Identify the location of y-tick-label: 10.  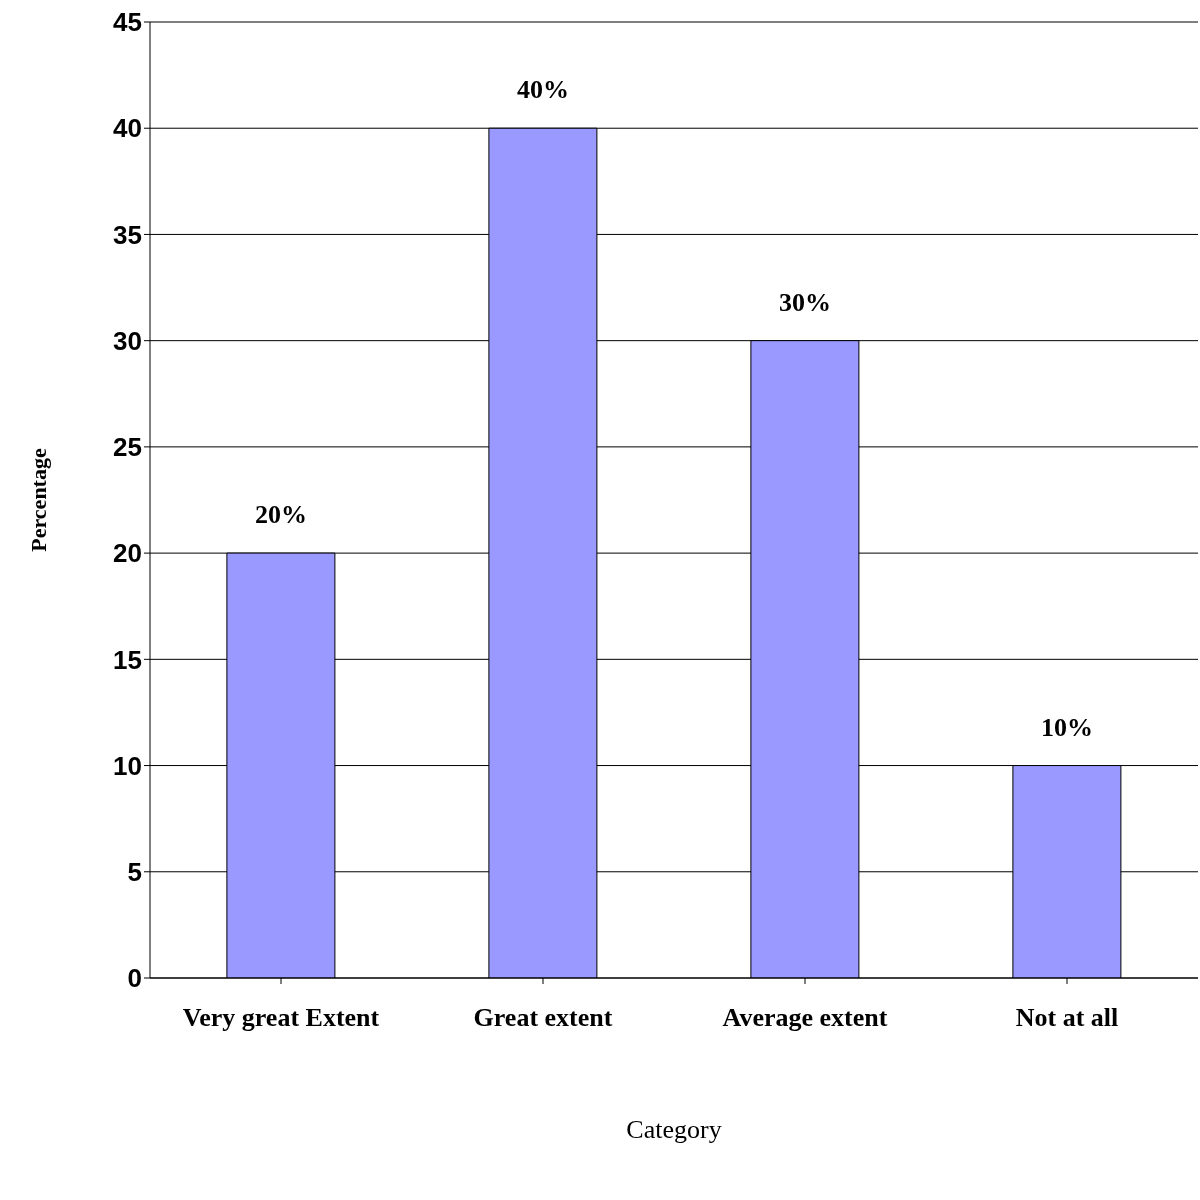
(127, 765).